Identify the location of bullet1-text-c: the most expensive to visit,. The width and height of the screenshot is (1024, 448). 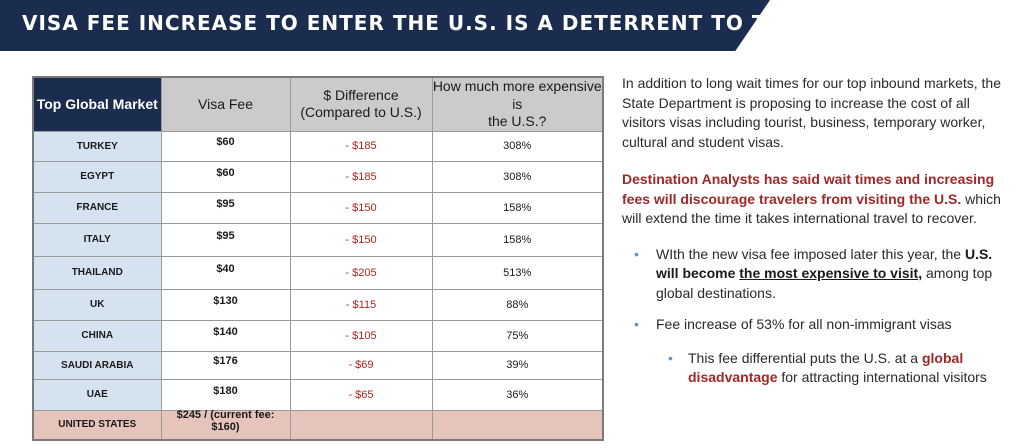
(831, 273).